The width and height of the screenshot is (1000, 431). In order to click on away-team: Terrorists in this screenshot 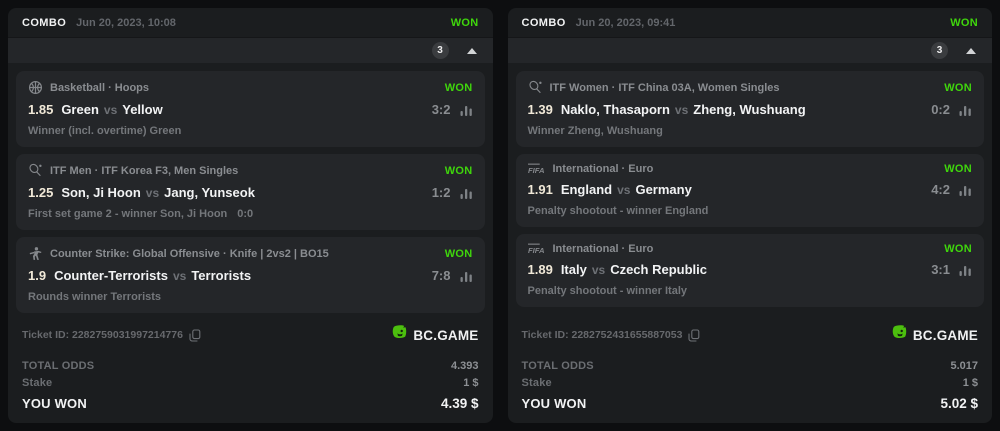, I will do `click(221, 275)`.